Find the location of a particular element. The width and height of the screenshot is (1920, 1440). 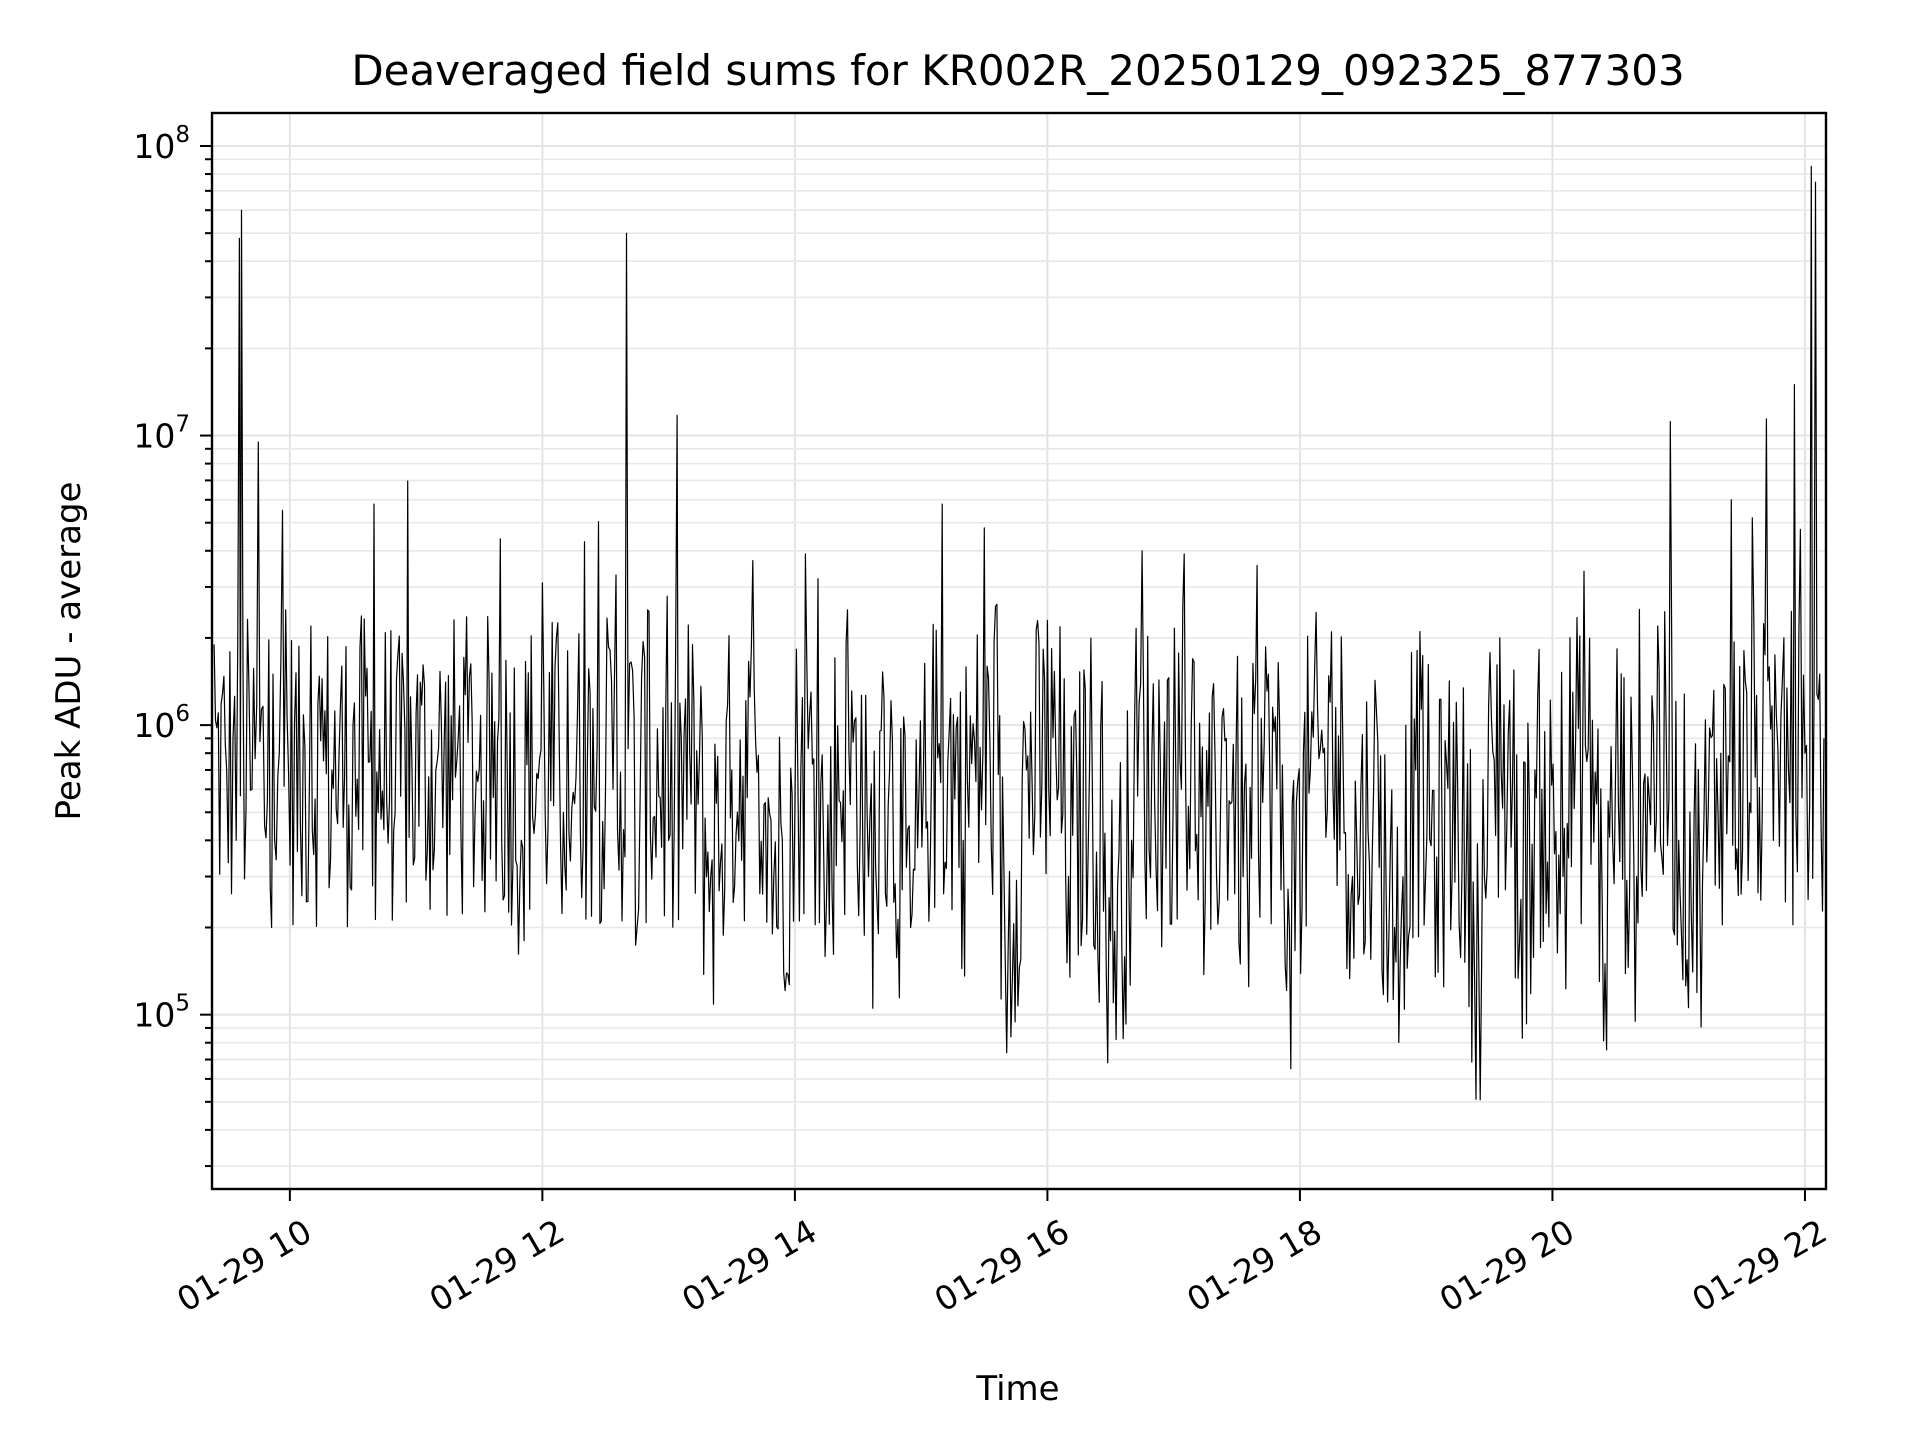

y-tick-label: 10⁵ is located at coordinates (161, 1013).